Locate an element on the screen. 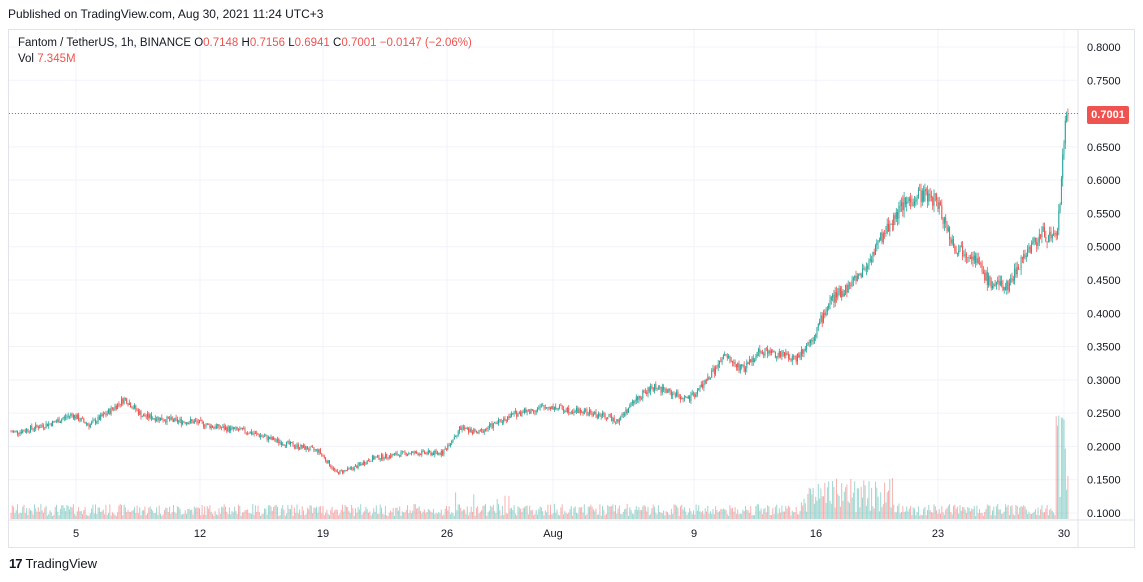 The height and width of the screenshot is (582, 1143). x-tick-label: Aug is located at coordinates (553, 534).